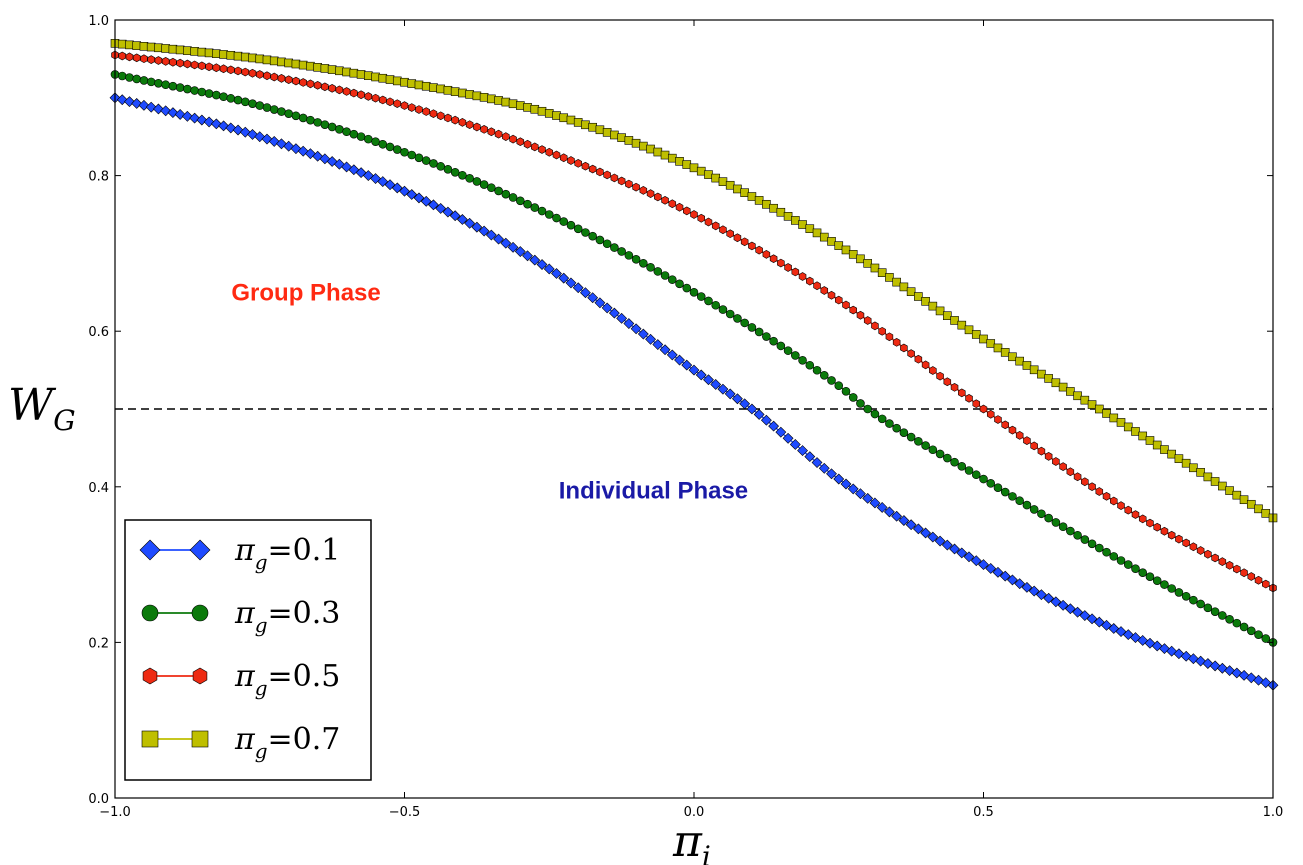  I want to click on x-tick-label: 0.0, so click(694, 812).